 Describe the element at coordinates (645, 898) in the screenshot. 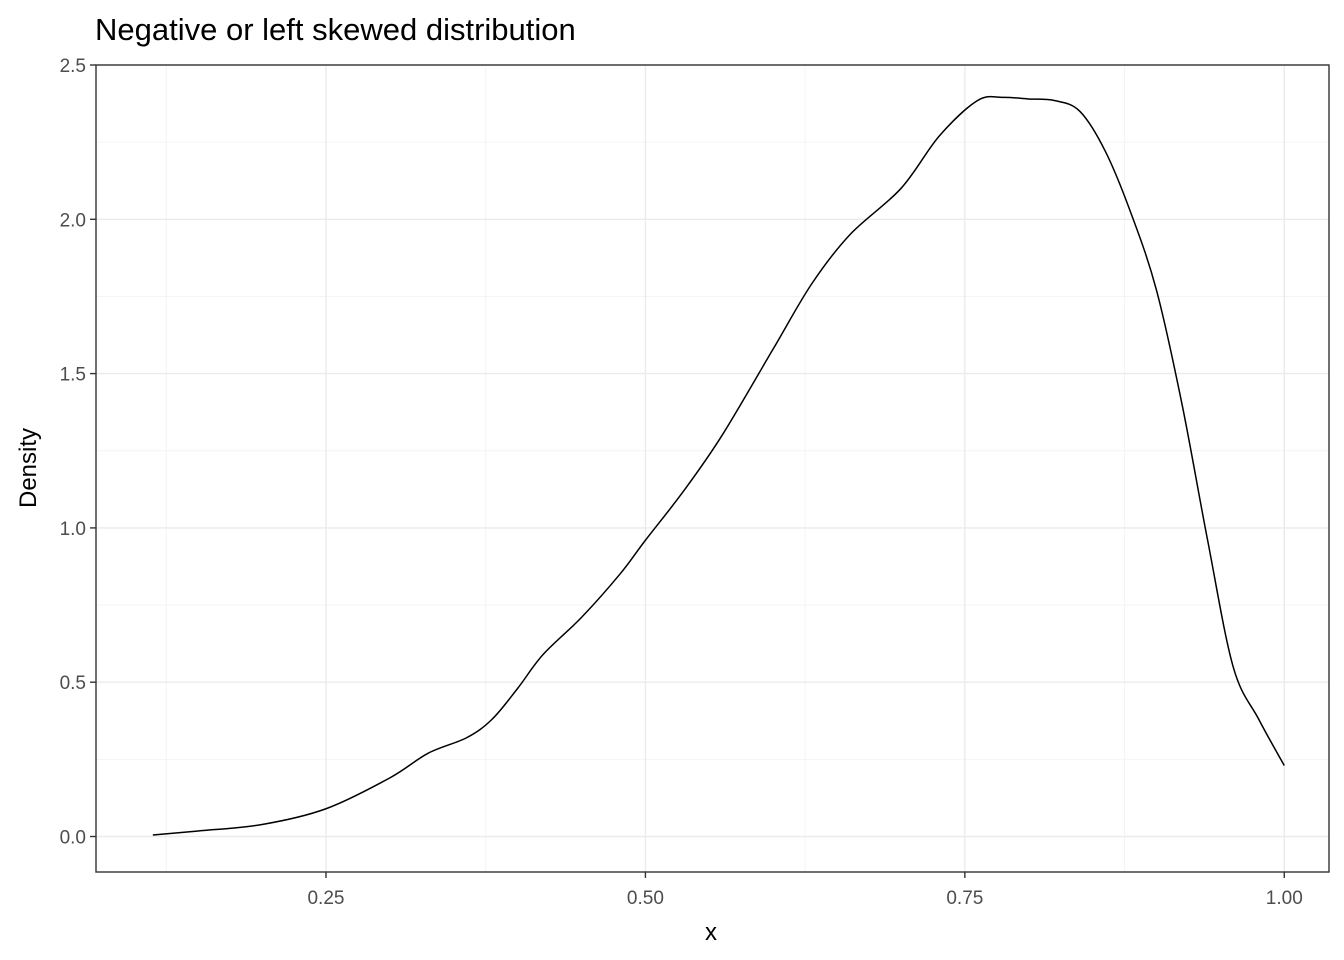

I see `x-tick-label: 0.50` at that location.